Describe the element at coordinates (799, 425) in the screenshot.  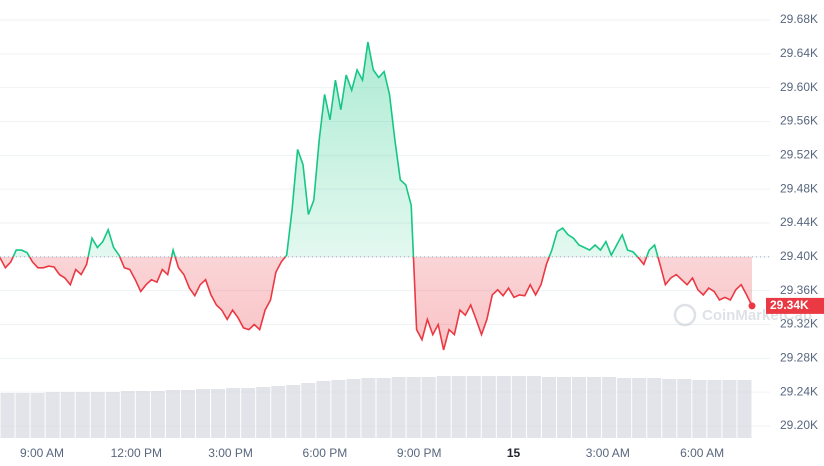
I see `y-tick-label: 29.20K` at that location.